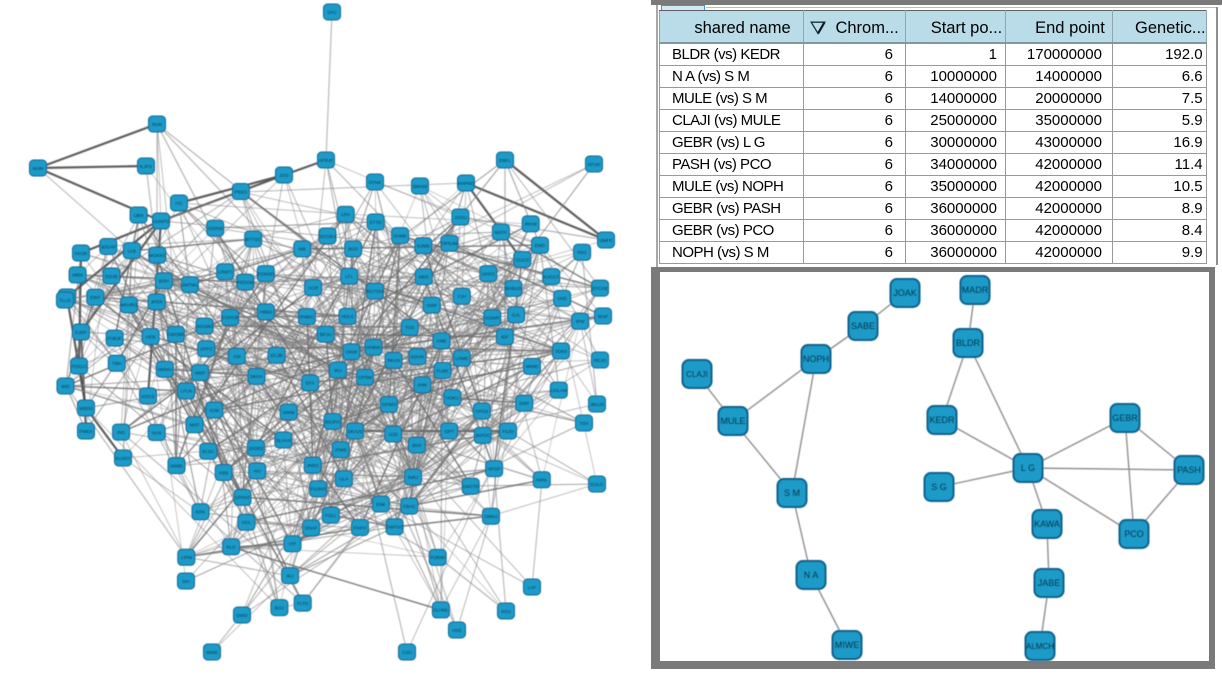  Describe the element at coordinates (77, 275) in the screenshot. I see `svg-text: MBN` at that location.